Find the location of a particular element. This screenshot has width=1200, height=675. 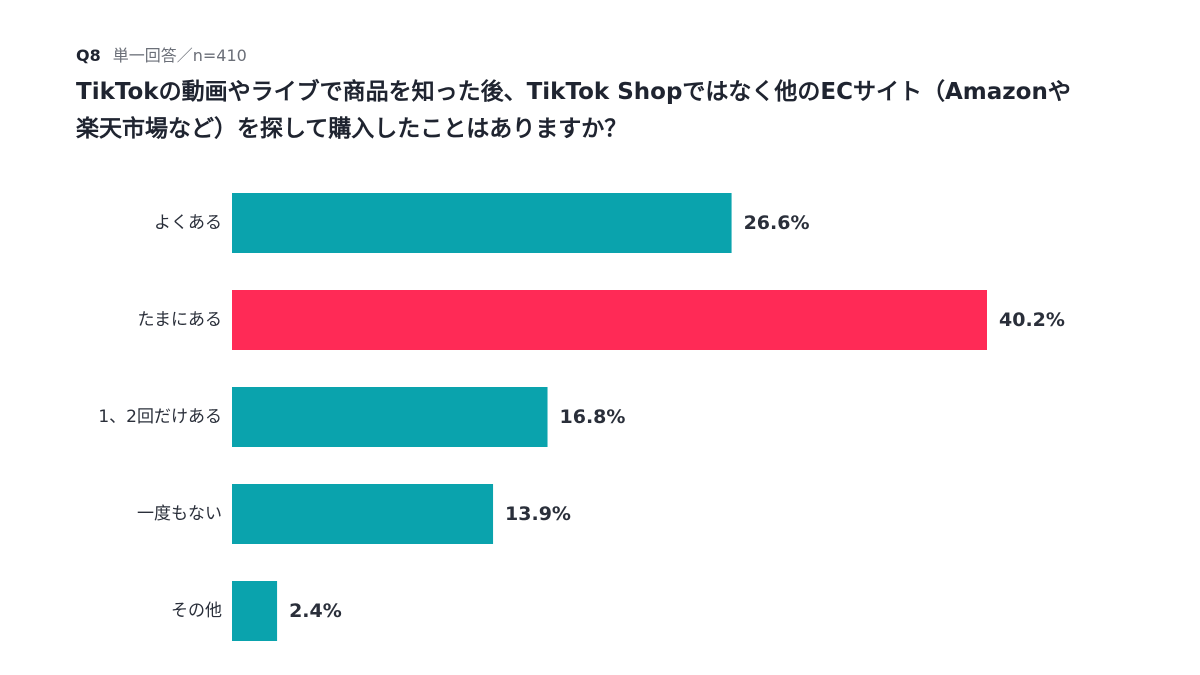

chart-title-line-2: 楽天市場など）を探して購入したことはありますか？ is located at coordinates (352, 129).